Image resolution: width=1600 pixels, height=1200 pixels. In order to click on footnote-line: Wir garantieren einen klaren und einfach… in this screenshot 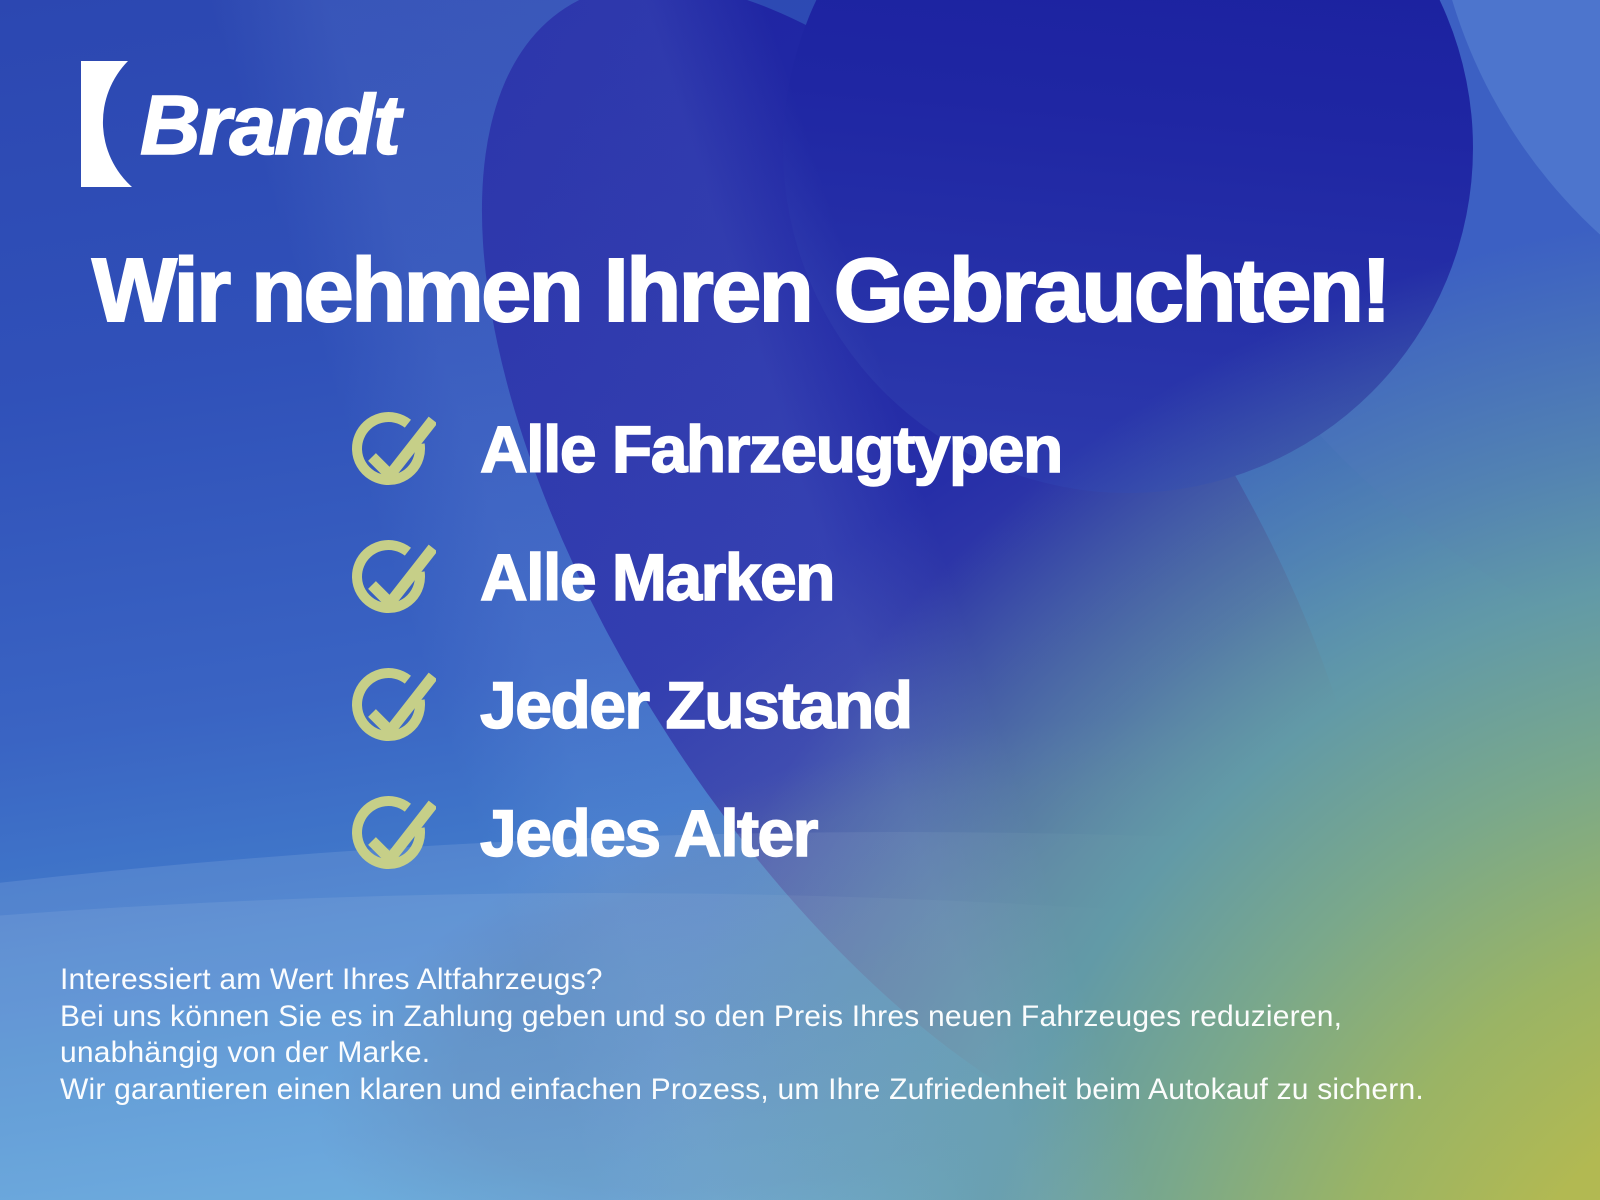, I will do `click(742, 1089)`.